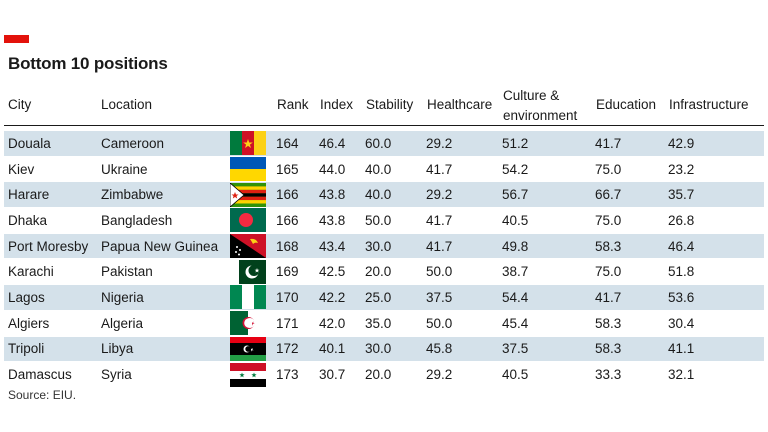  What do you see at coordinates (163, 220) in the screenshot?
I see `cell-location: Bangladesh` at bounding box center [163, 220].